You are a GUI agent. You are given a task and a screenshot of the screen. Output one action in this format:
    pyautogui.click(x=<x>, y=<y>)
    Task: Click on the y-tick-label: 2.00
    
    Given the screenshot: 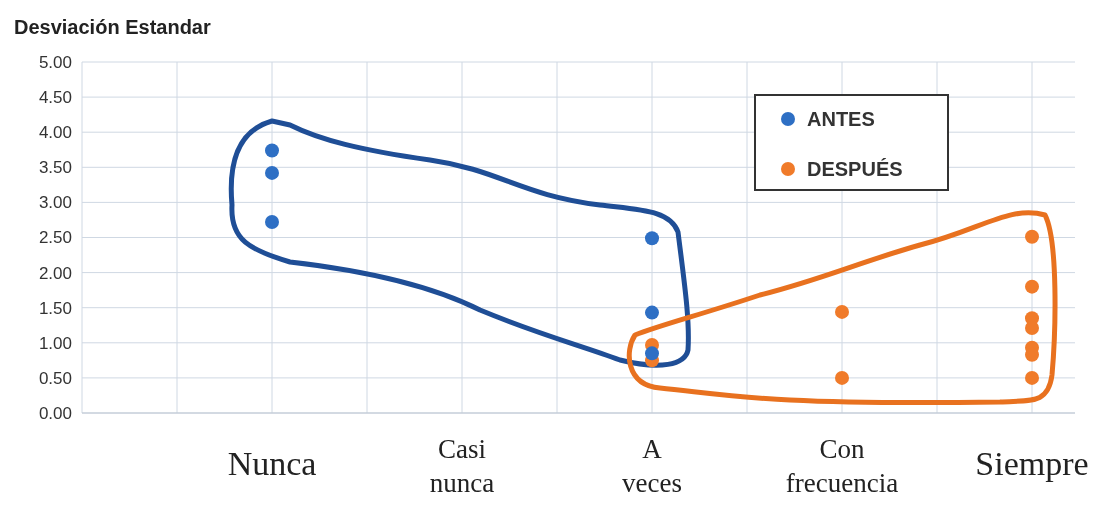 What is the action you would take?
    pyautogui.click(x=55, y=273)
    